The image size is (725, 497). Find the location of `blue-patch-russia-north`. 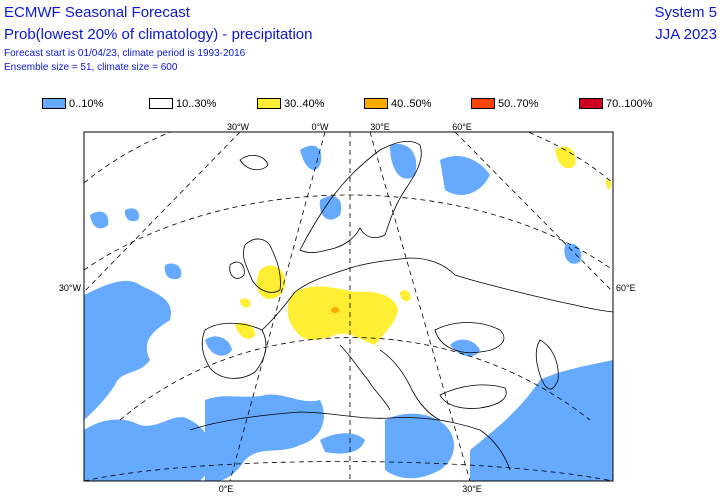

blue-patch-russia-north is located at coordinates (465, 175).